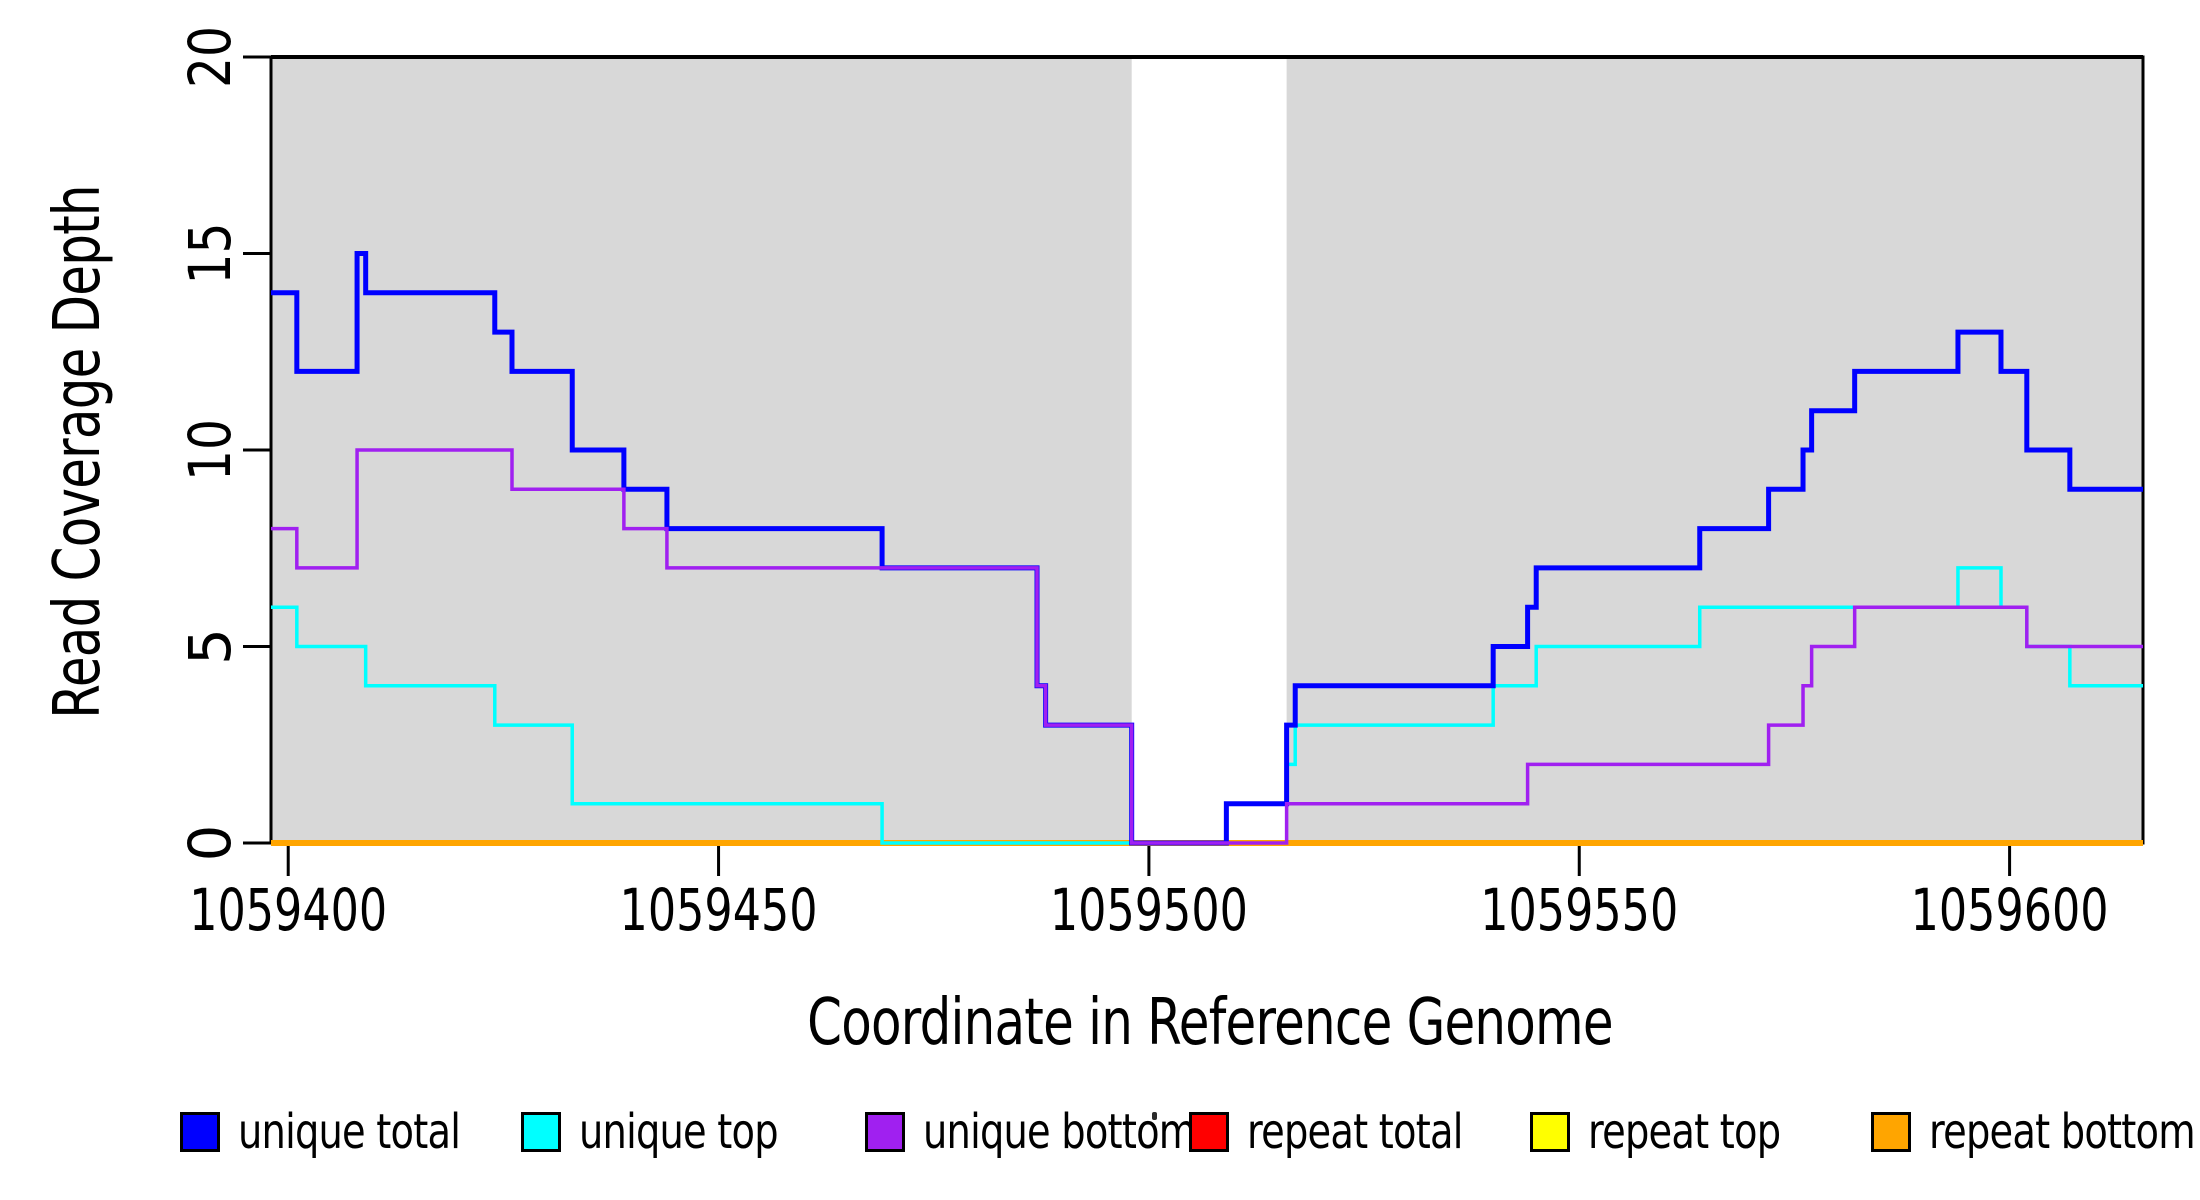 This screenshot has height=1200, width=2200. What do you see at coordinates (1154, 1116) in the screenshot?
I see `stray-mark` at bounding box center [1154, 1116].